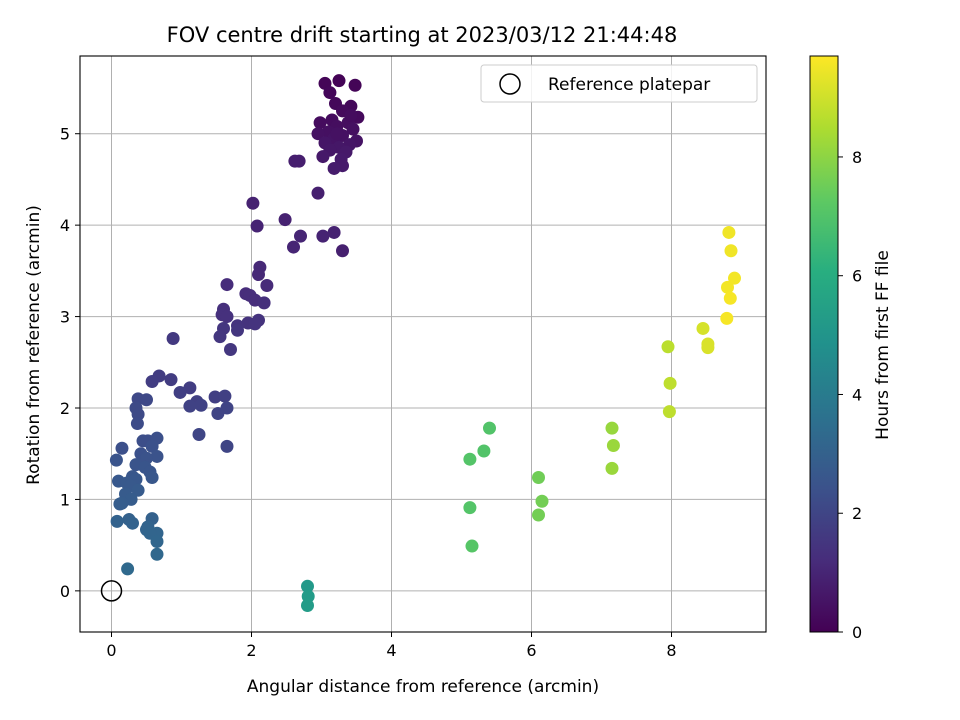 This screenshot has width=960, height=720. I want to click on legend-box, so click(619, 83).